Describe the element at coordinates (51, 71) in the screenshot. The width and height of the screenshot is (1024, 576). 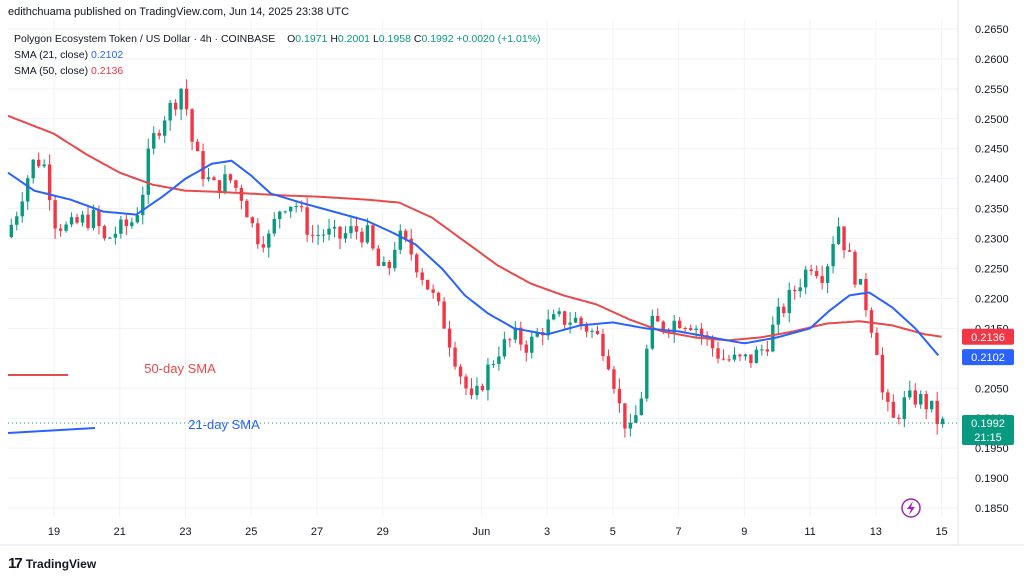
I see `sma50-label: SMA (50, close)` at that location.